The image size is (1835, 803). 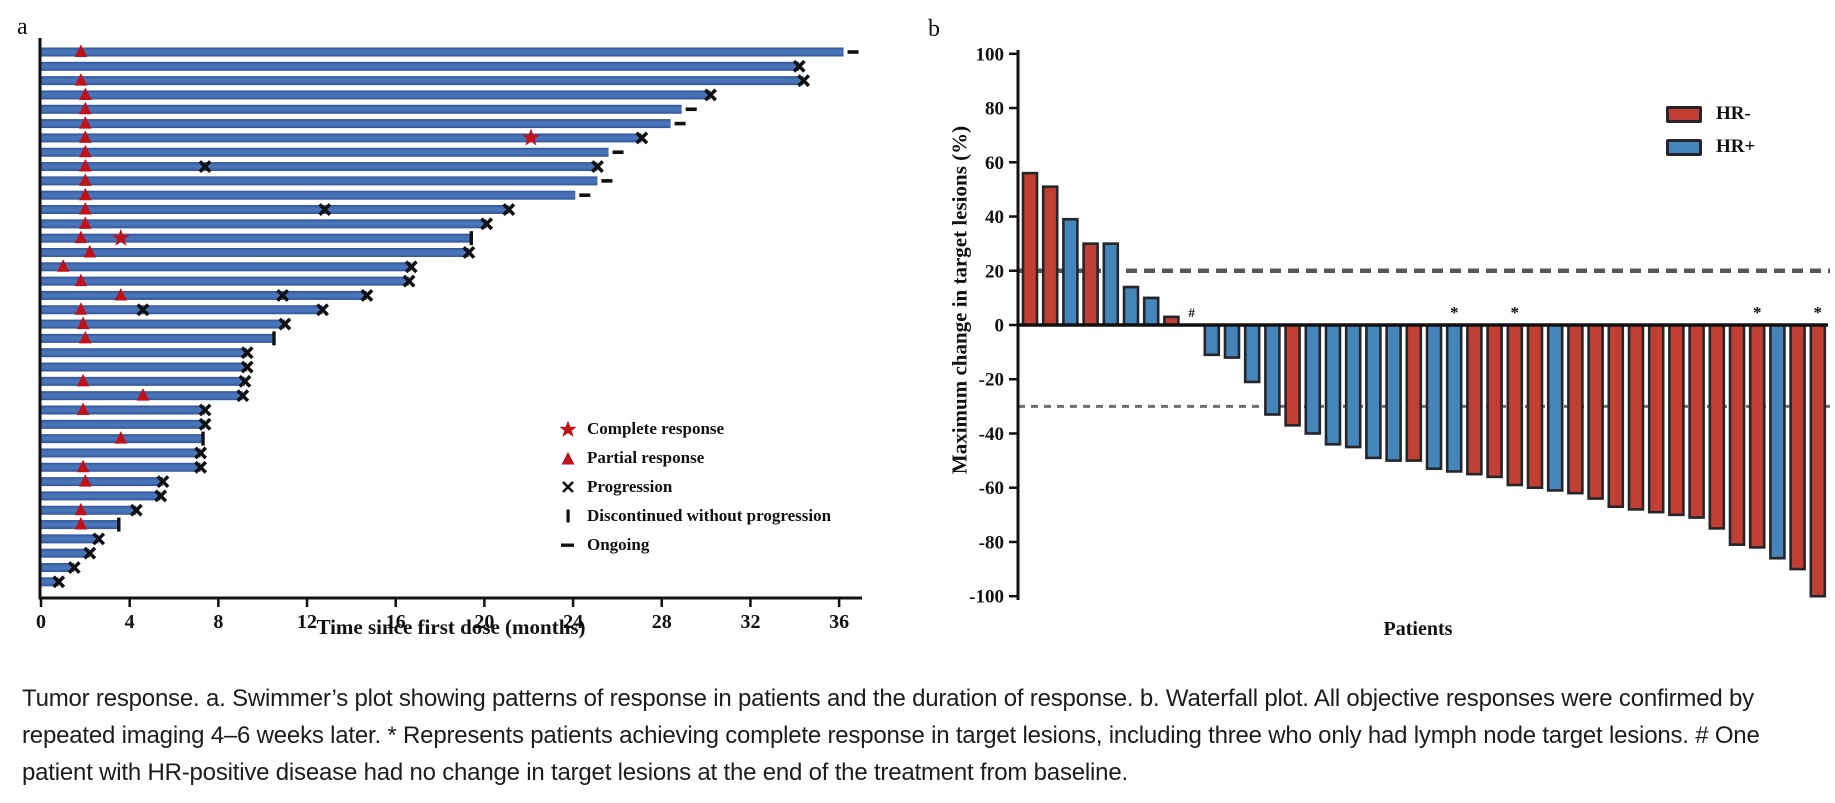 What do you see at coordinates (959, 300) in the screenshot?
I see `waterfall-y-axis-title: Maximum change in target lesions (%)` at bounding box center [959, 300].